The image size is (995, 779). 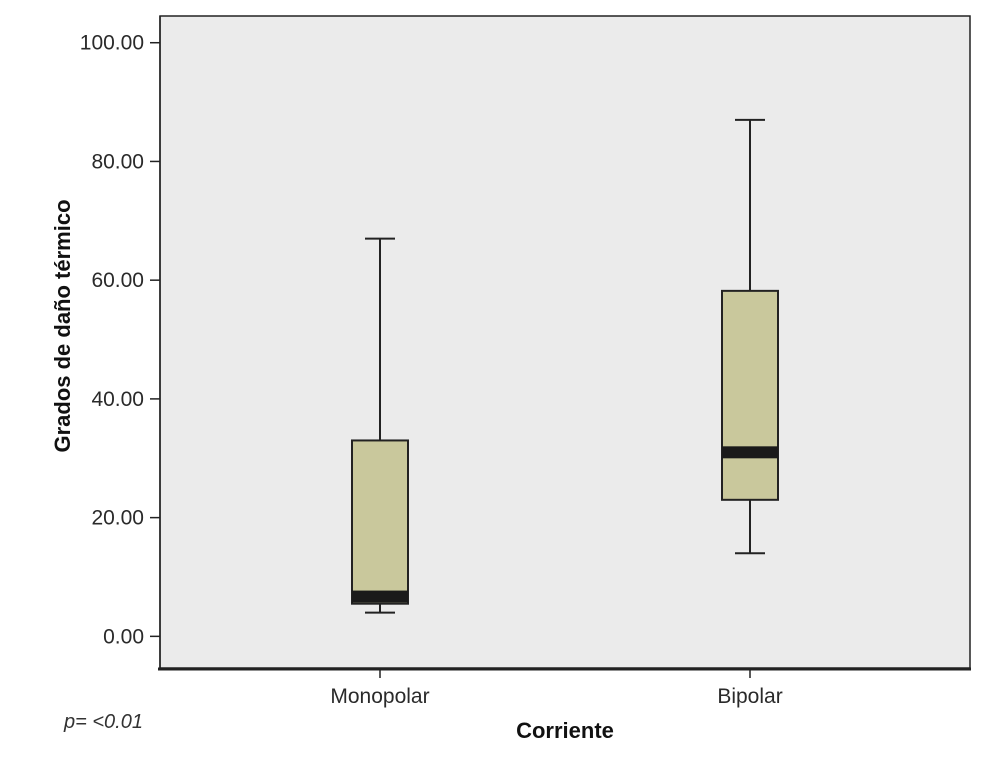 I want to click on x-tick-label: Monopolar, so click(x=379, y=696).